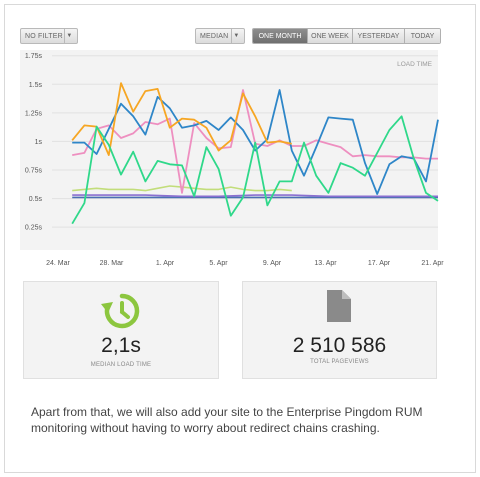 Image resolution: width=480 pixels, height=477 pixels. Describe the element at coordinates (272, 263) in the screenshot. I see `x-tick-label: 9. Apr` at that location.